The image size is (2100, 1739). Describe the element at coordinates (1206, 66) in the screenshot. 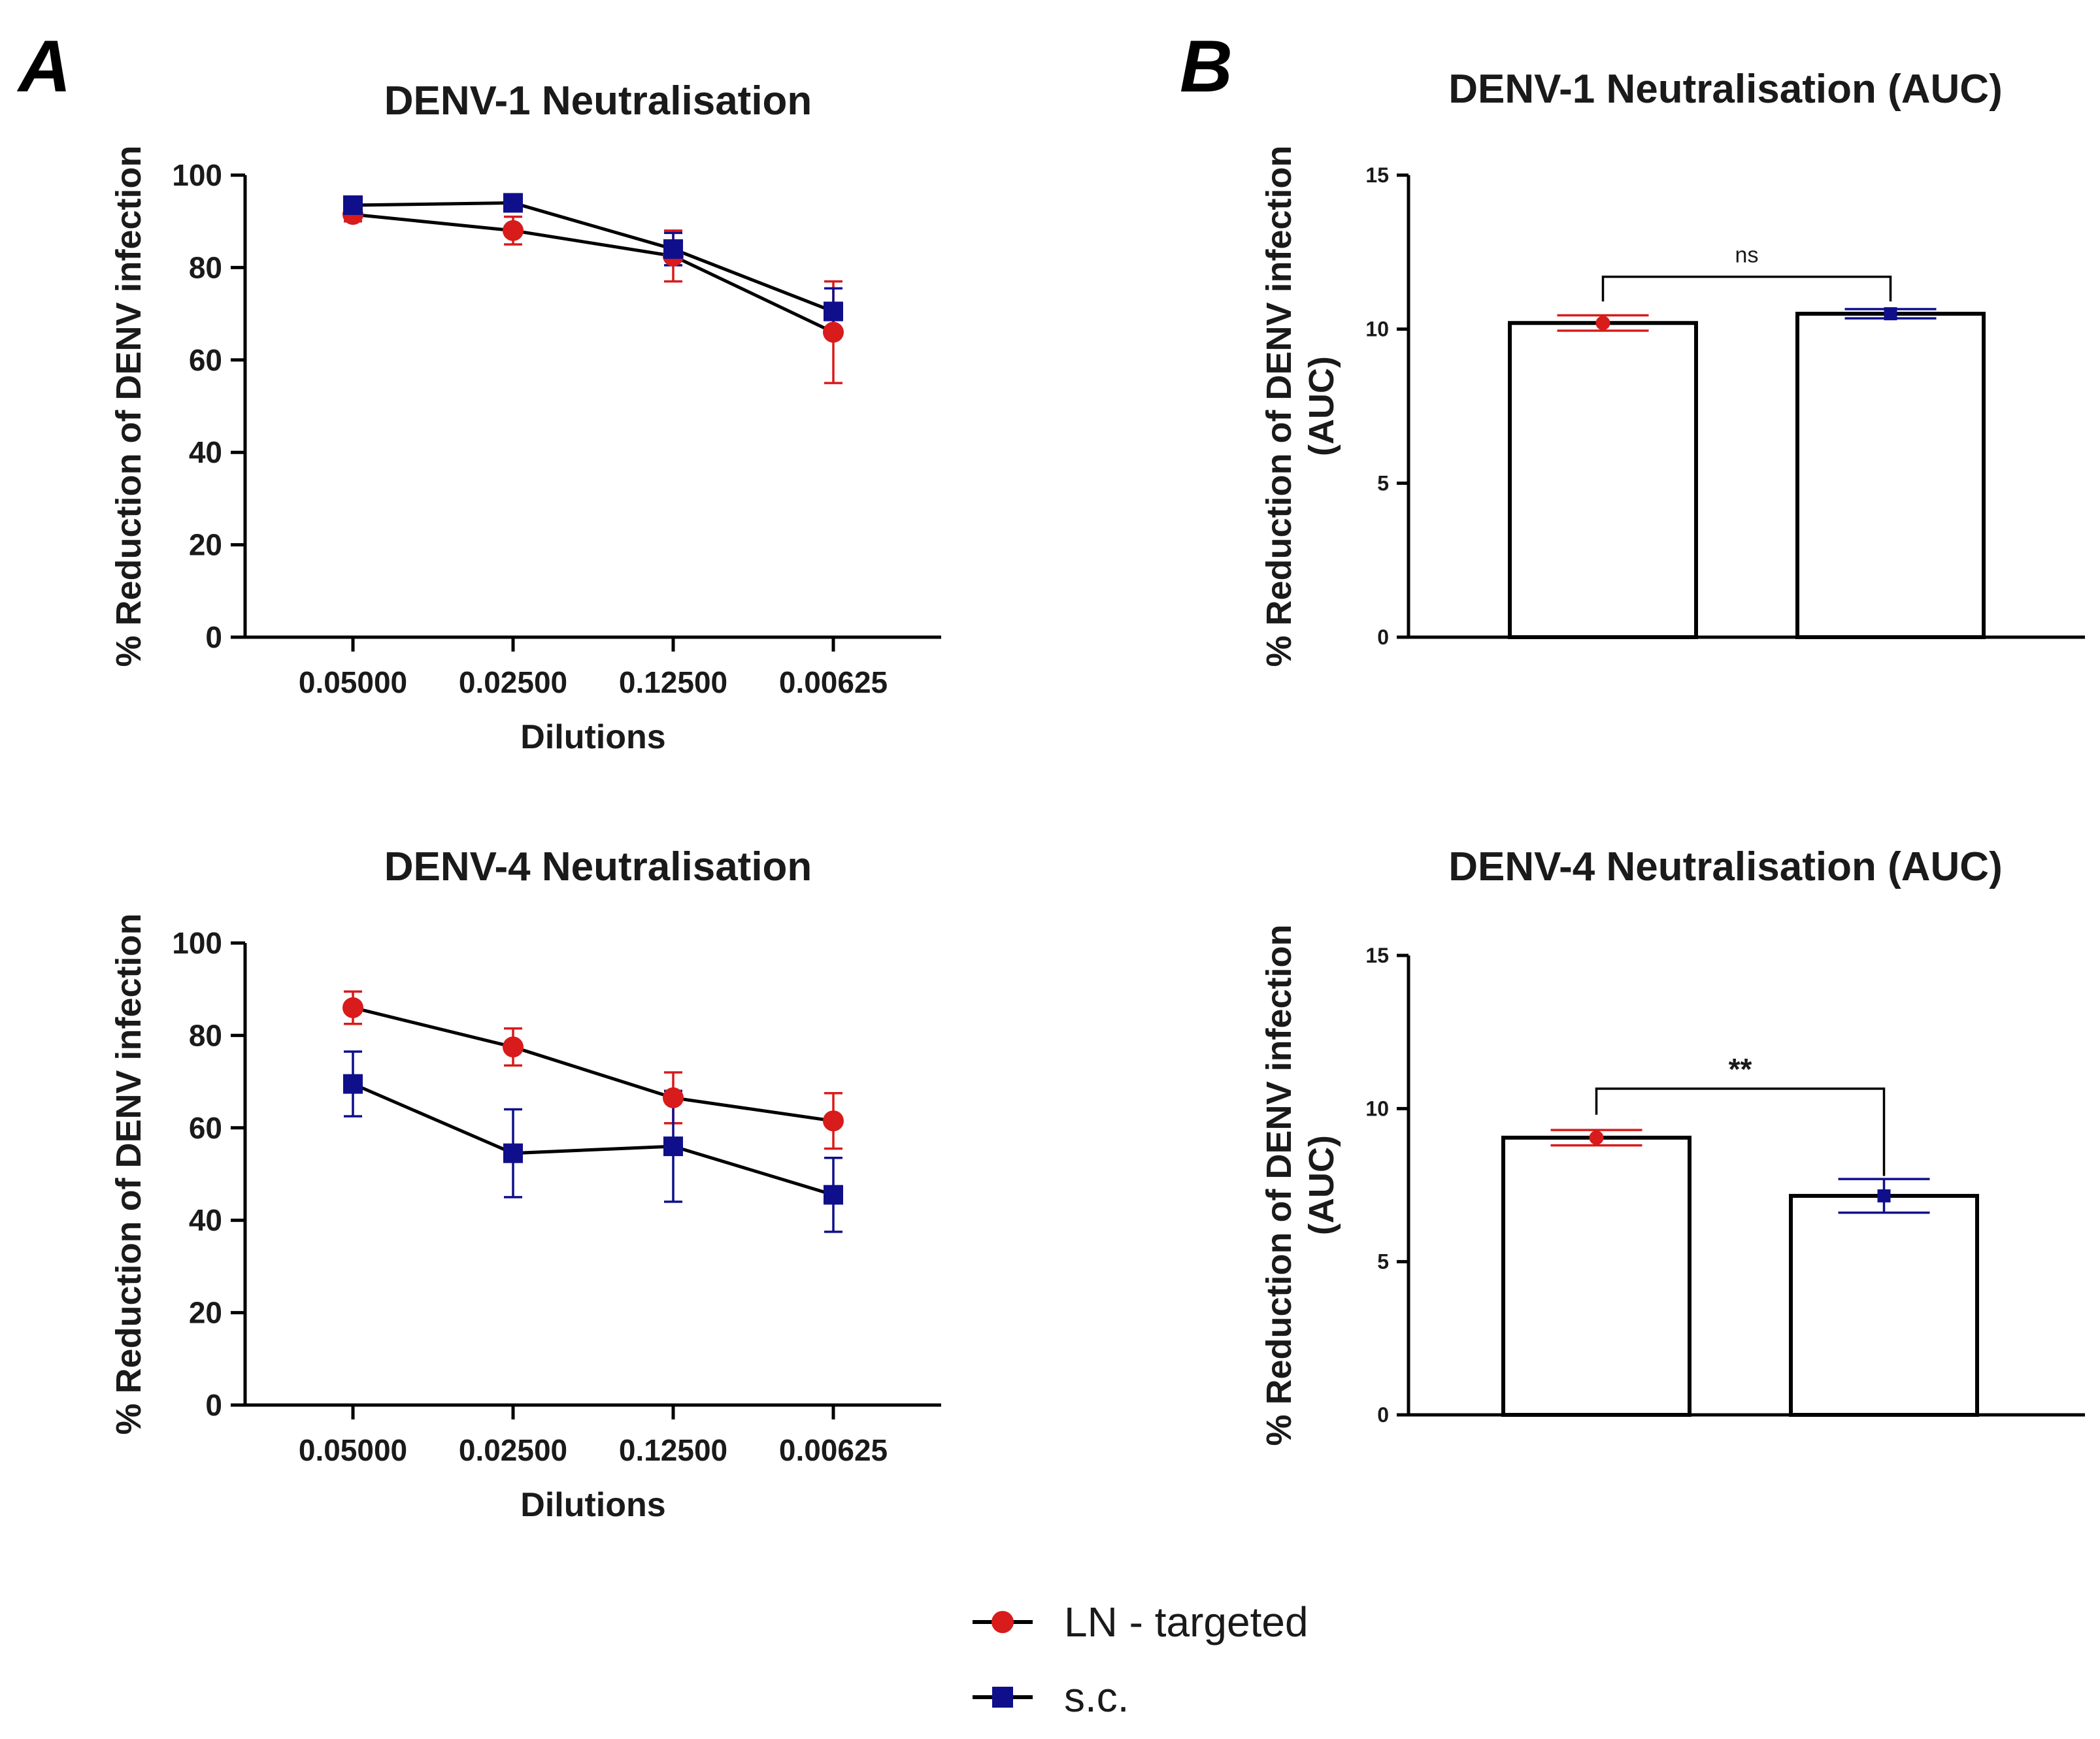

I see `panel-label-b: B` at that location.